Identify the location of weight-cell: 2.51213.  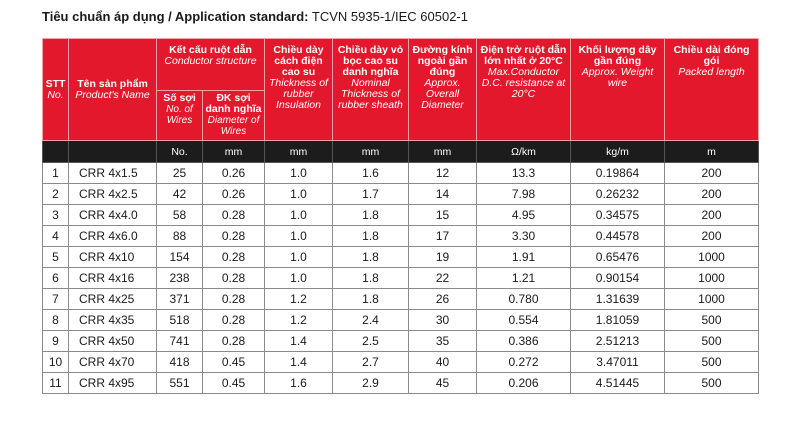
(617, 341).